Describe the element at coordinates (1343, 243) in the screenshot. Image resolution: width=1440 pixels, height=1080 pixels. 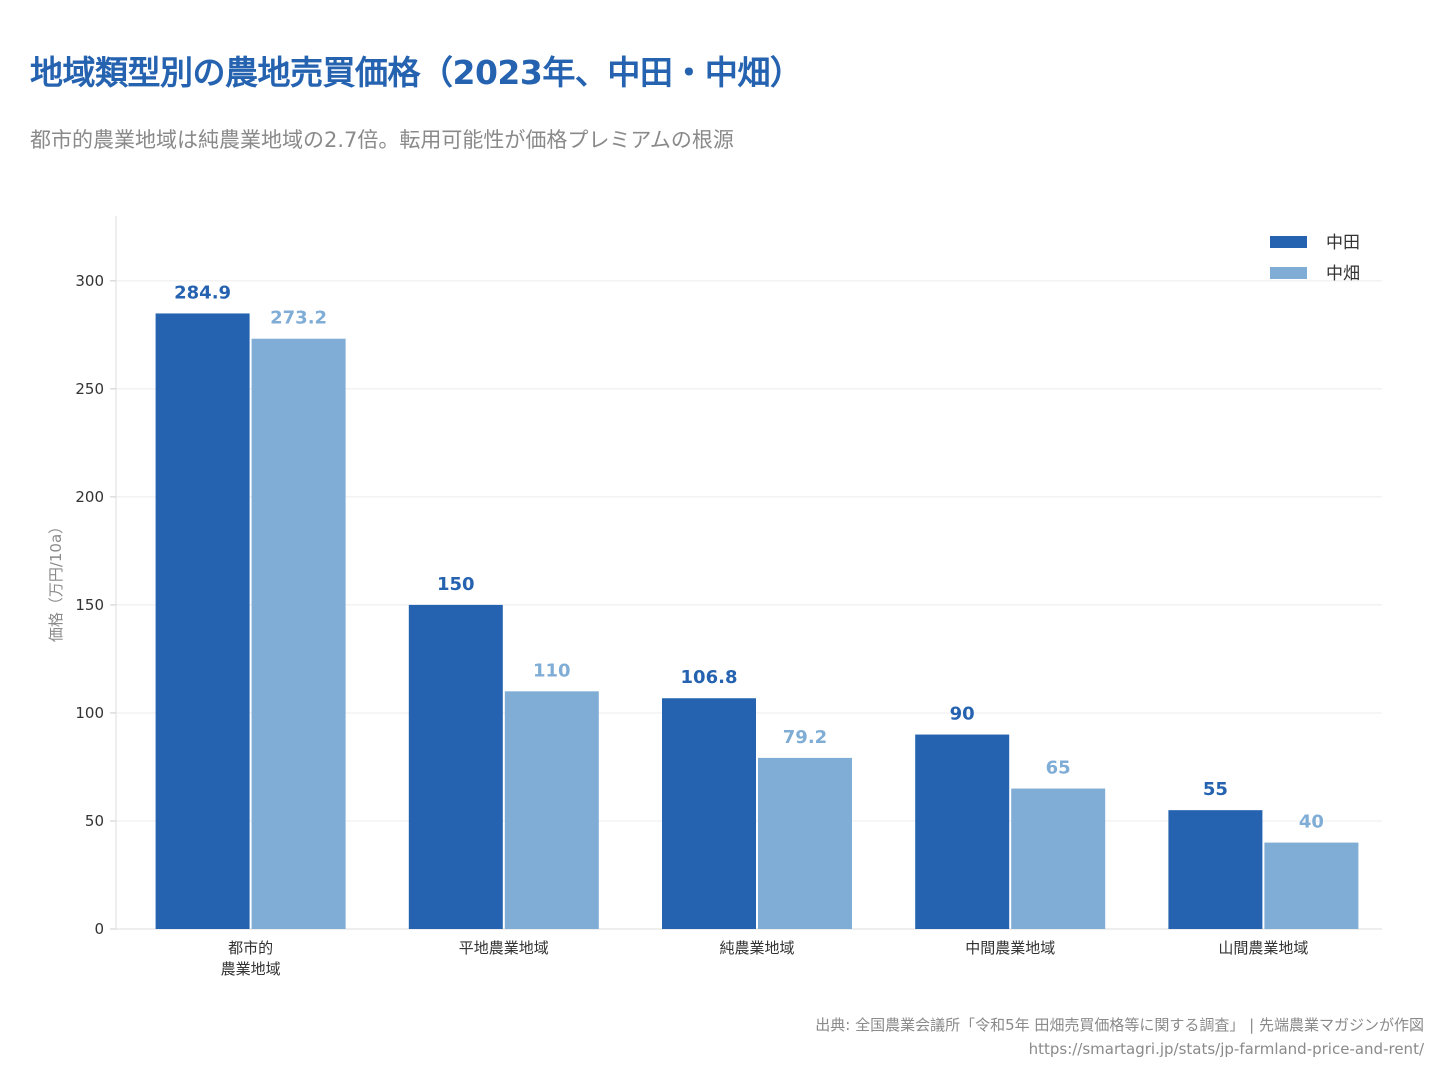
I see `legend-label: 中田` at that location.